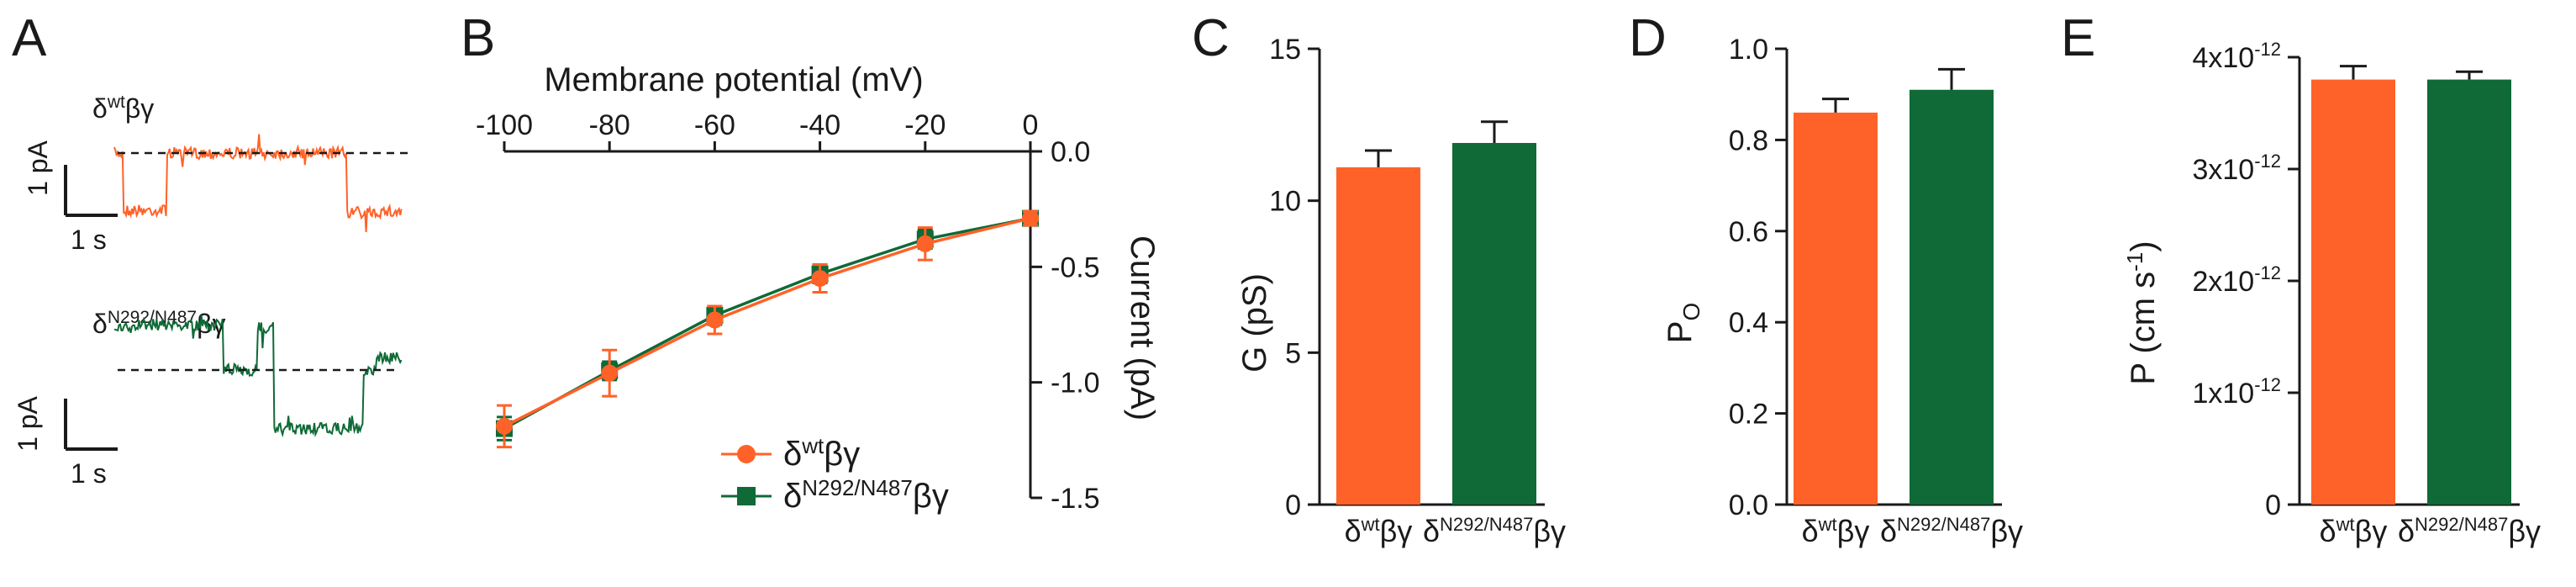 This screenshot has height=587, width=2576. Describe the element at coordinates (714, 125) in the screenshot. I see `chart-b-xtick-label: -60` at that location.